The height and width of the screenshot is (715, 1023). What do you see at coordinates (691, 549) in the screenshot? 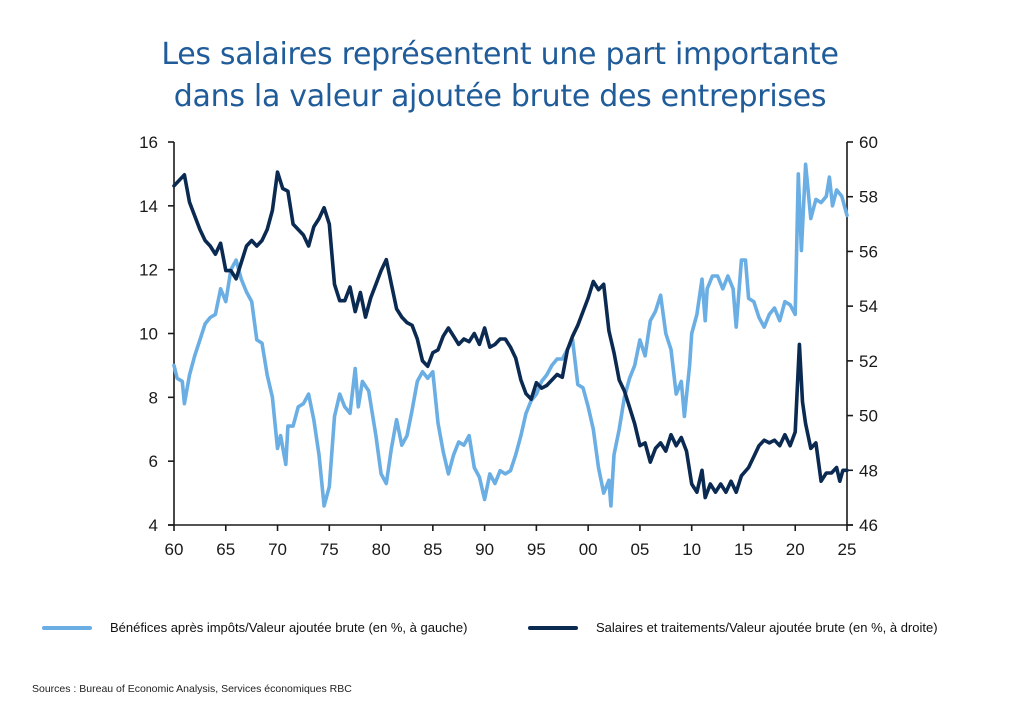
I see `x-tick-label: 10` at bounding box center [691, 549].